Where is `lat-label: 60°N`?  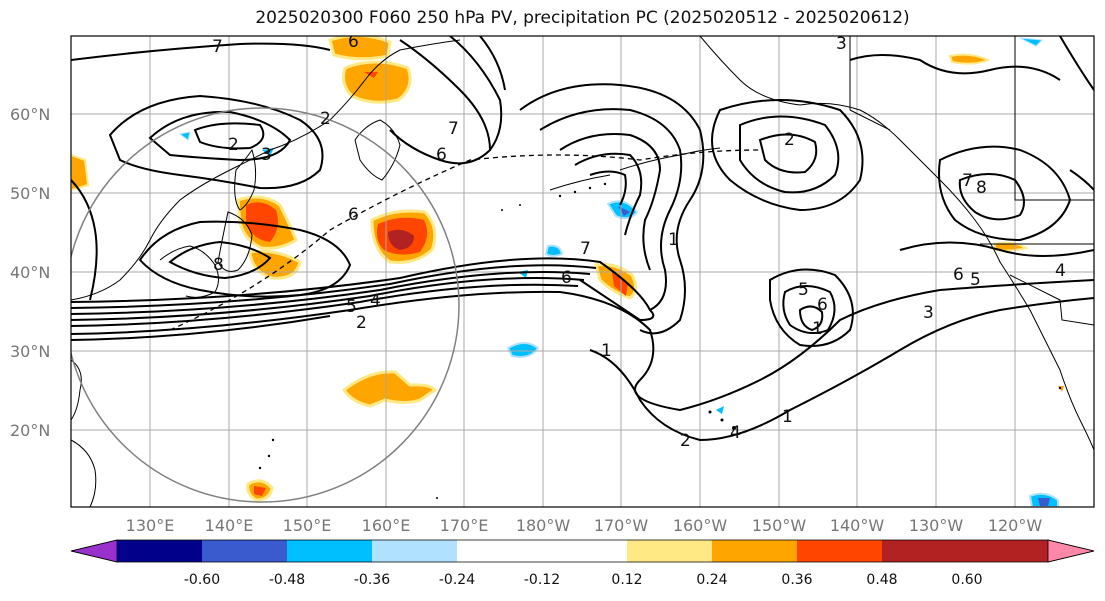
lat-label: 60°N is located at coordinates (30, 114).